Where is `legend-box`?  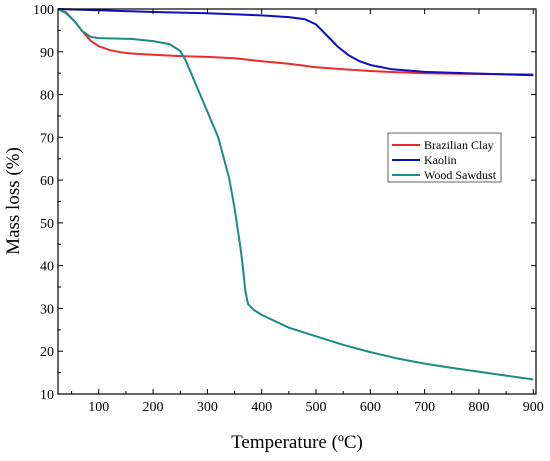 legend-box is located at coordinates (444, 157).